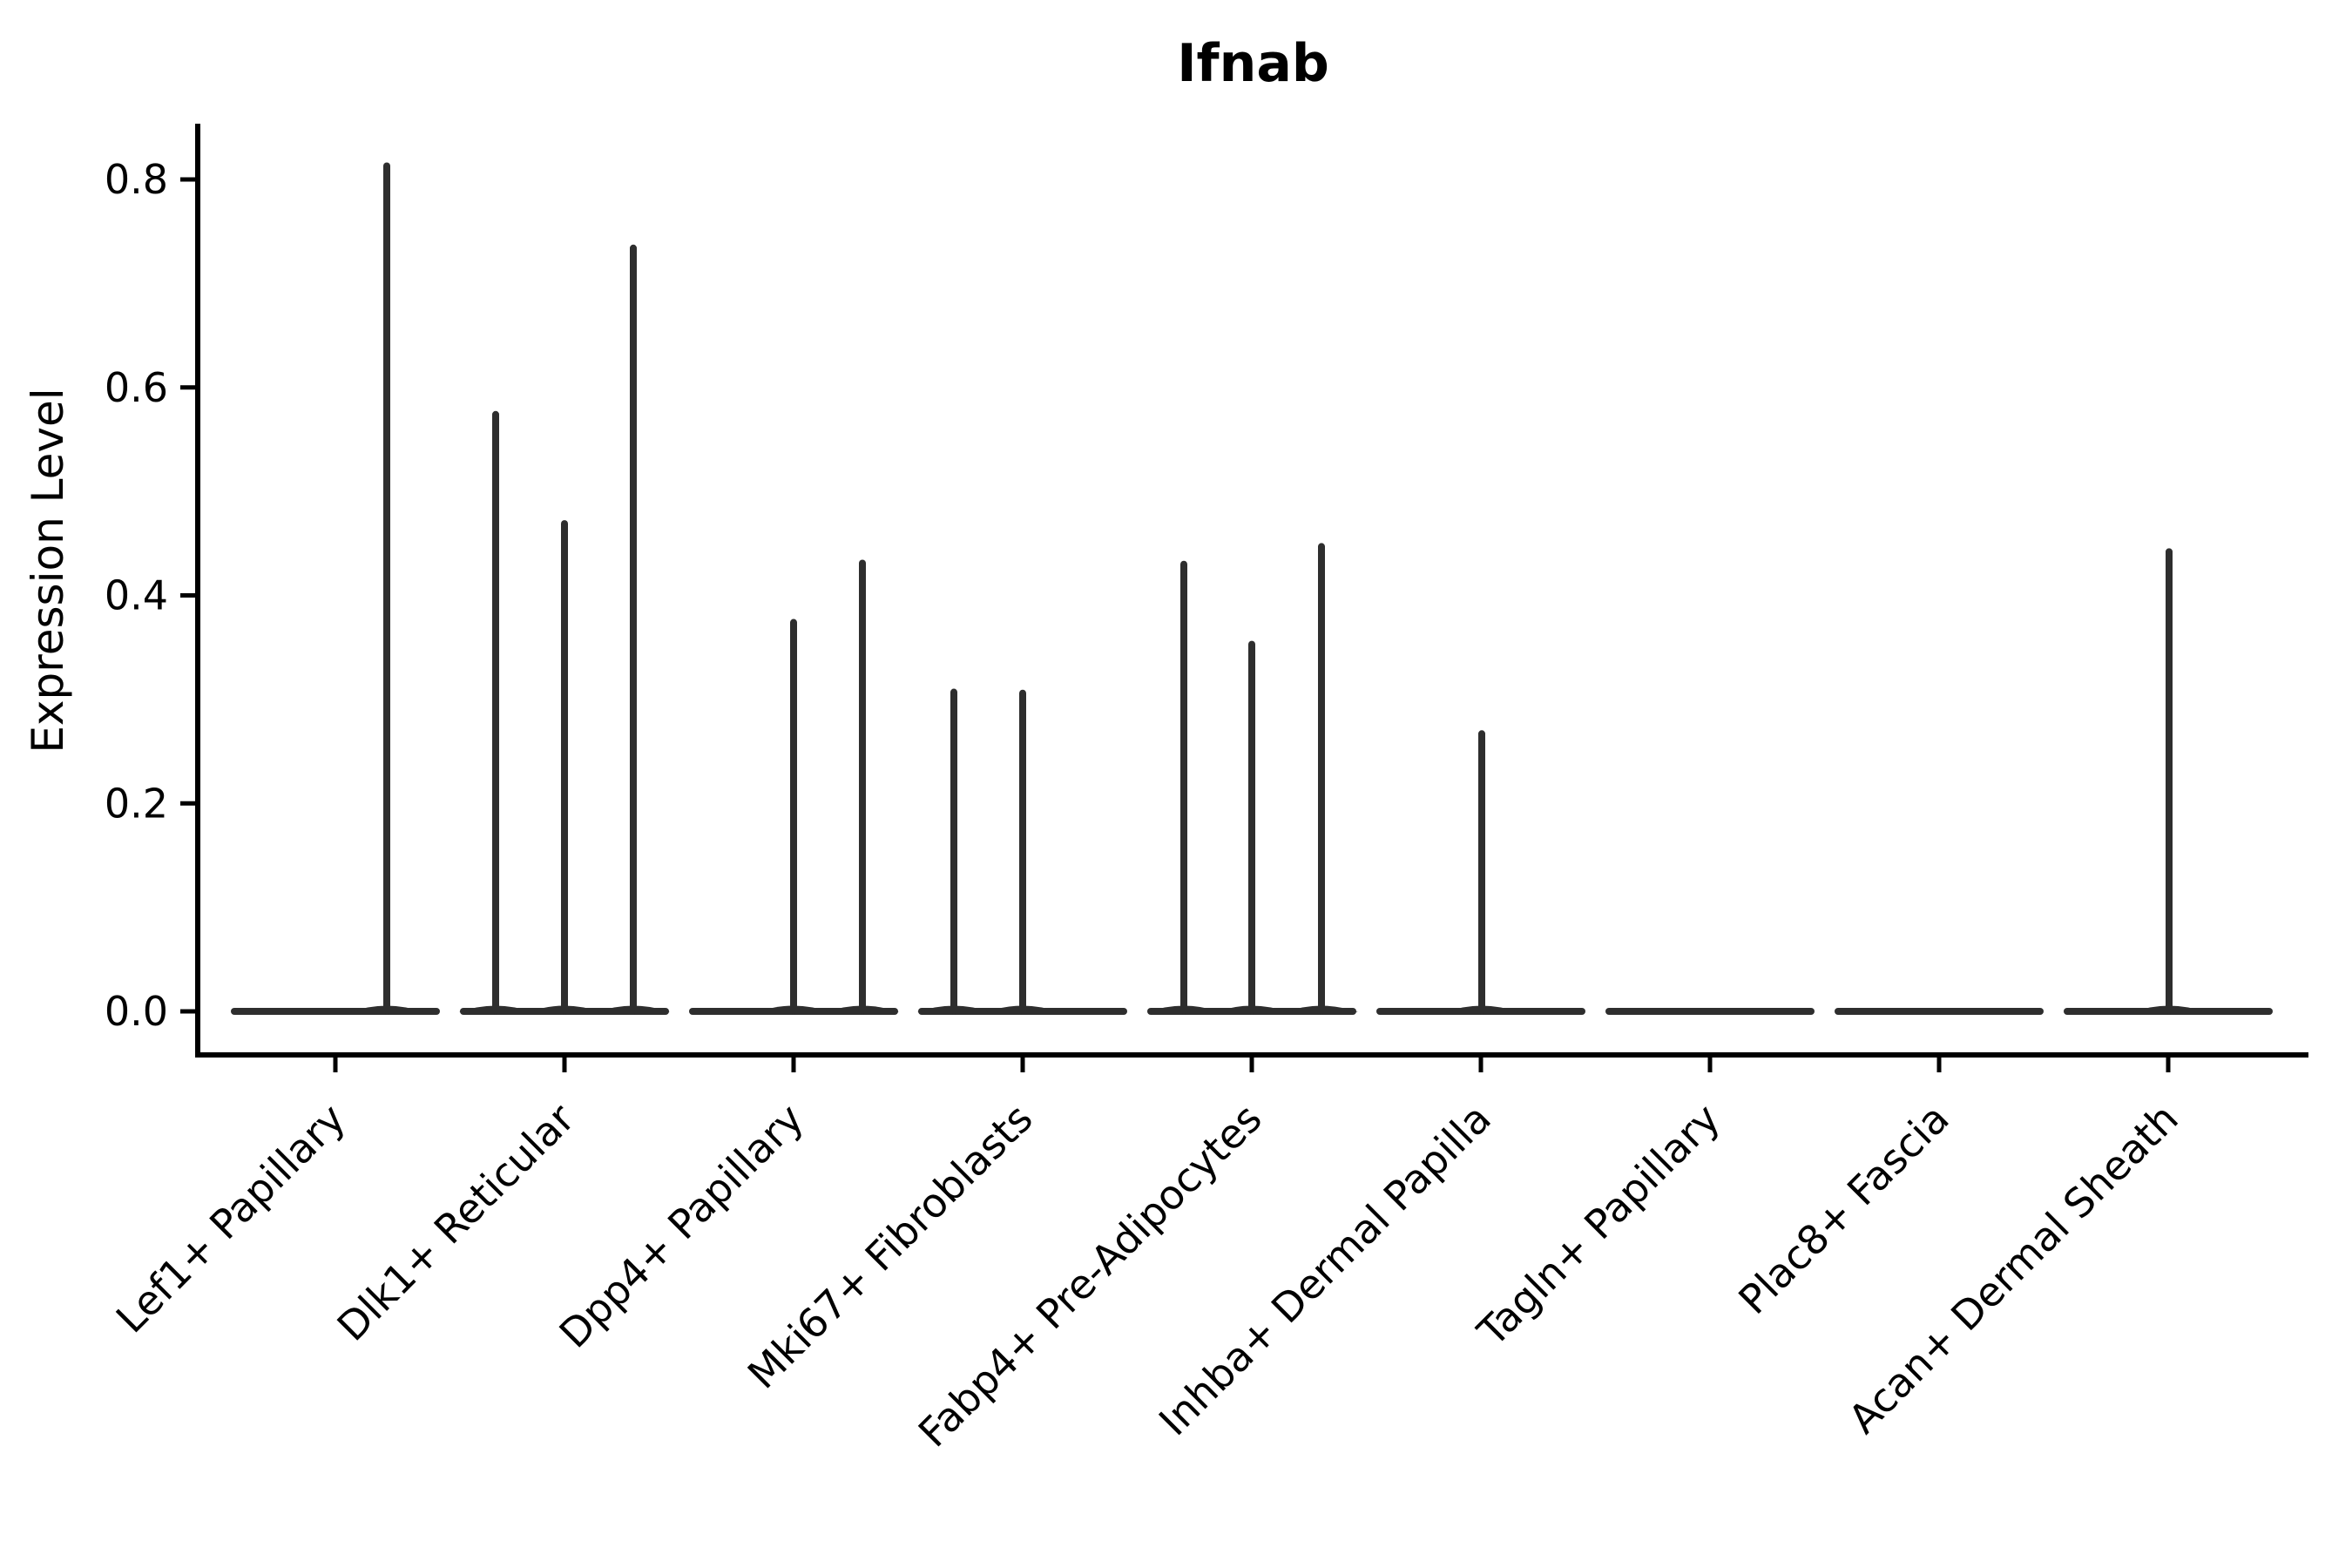  What do you see at coordinates (682, 1226) in the screenshot?
I see `x-tick-label: Dpp4+ Papillary` at bounding box center [682, 1226].